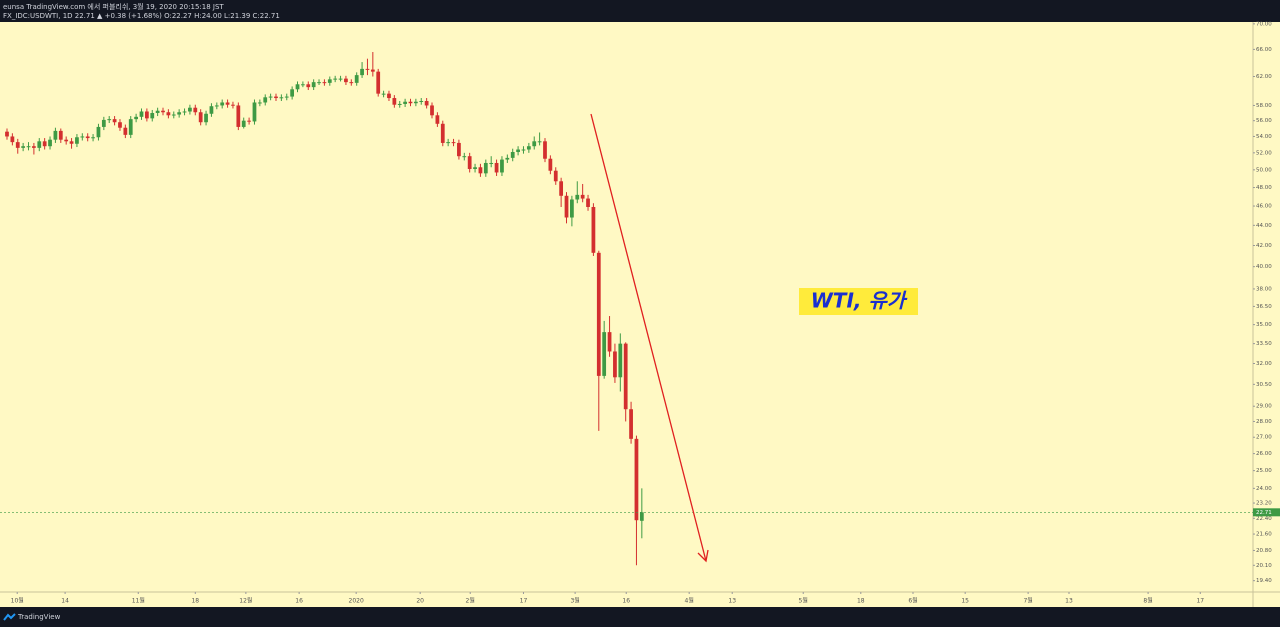 The height and width of the screenshot is (627, 1280). I want to click on y-tick-label: 36.50, so click(1264, 307).